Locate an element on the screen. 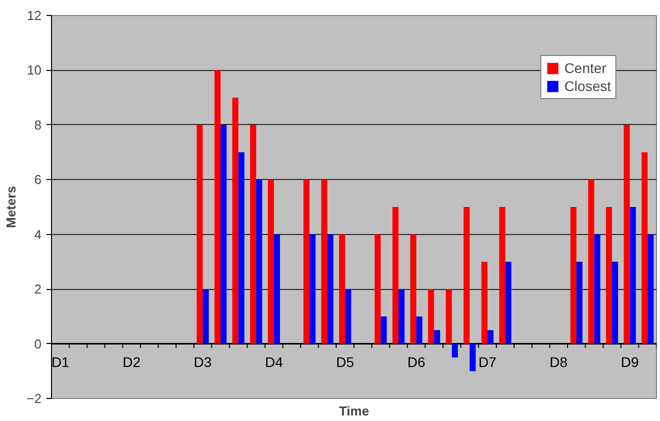 This screenshot has width=660, height=421. x-tick-label: D4 is located at coordinates (274, 362).